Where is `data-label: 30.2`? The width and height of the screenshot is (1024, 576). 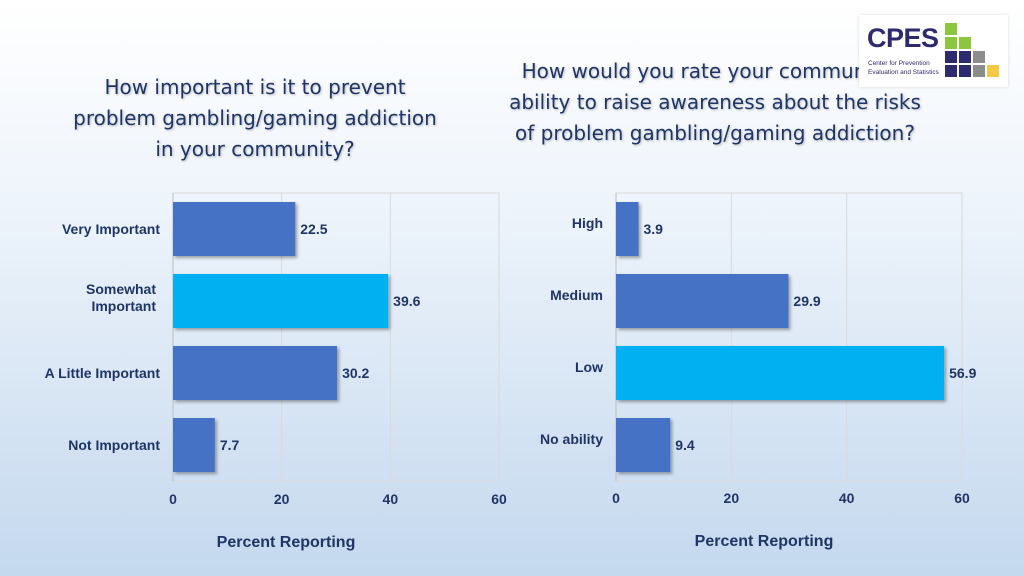
data-label: 30.2 is located at coordinates (355, 373).